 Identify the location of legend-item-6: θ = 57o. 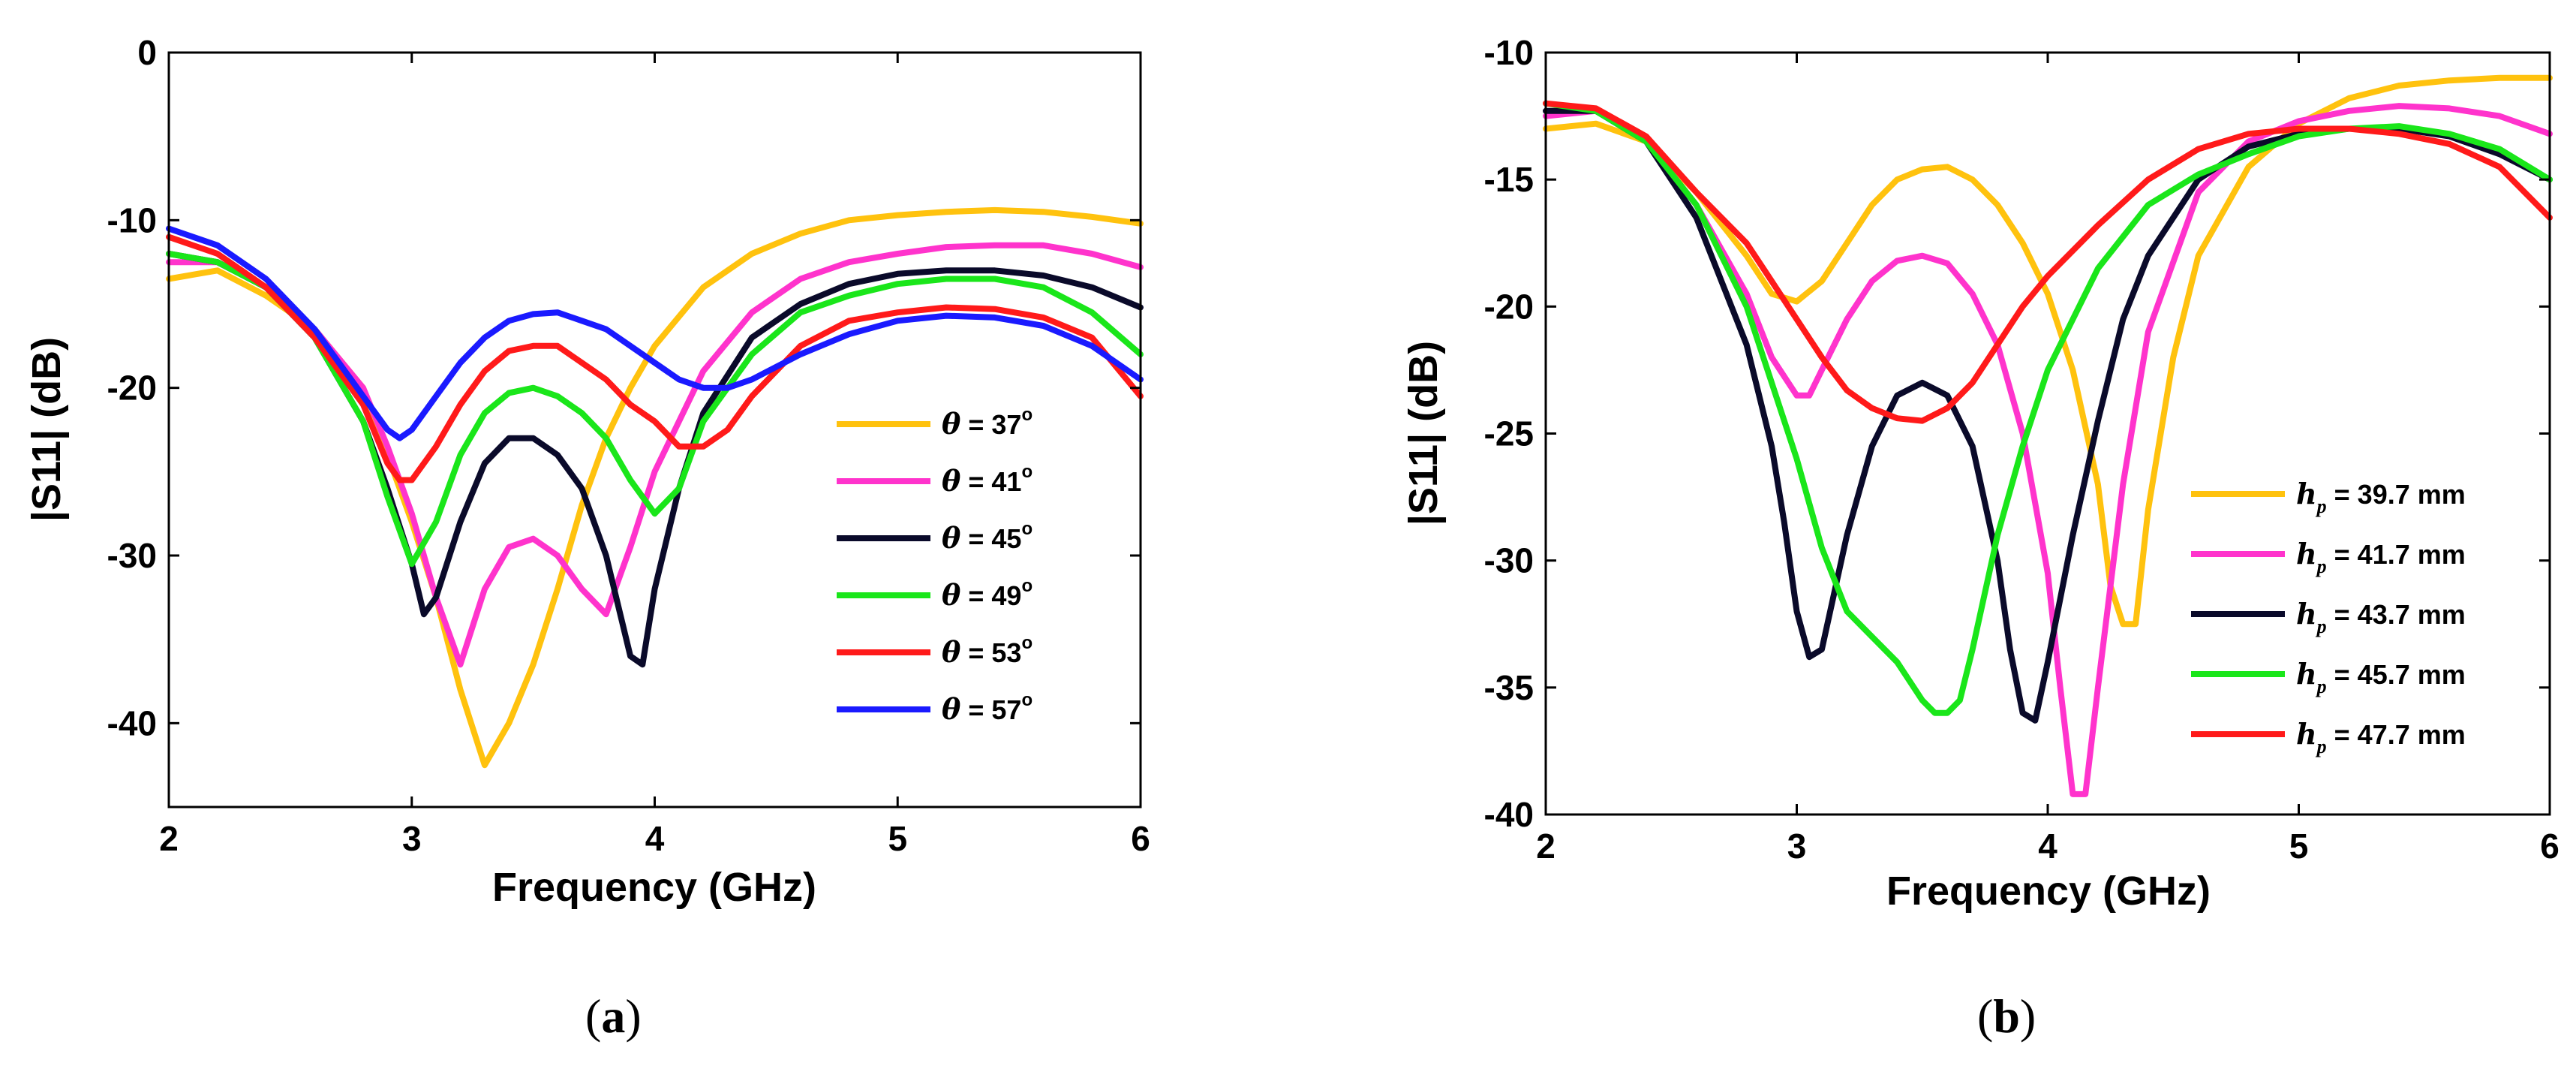
(935, 708).